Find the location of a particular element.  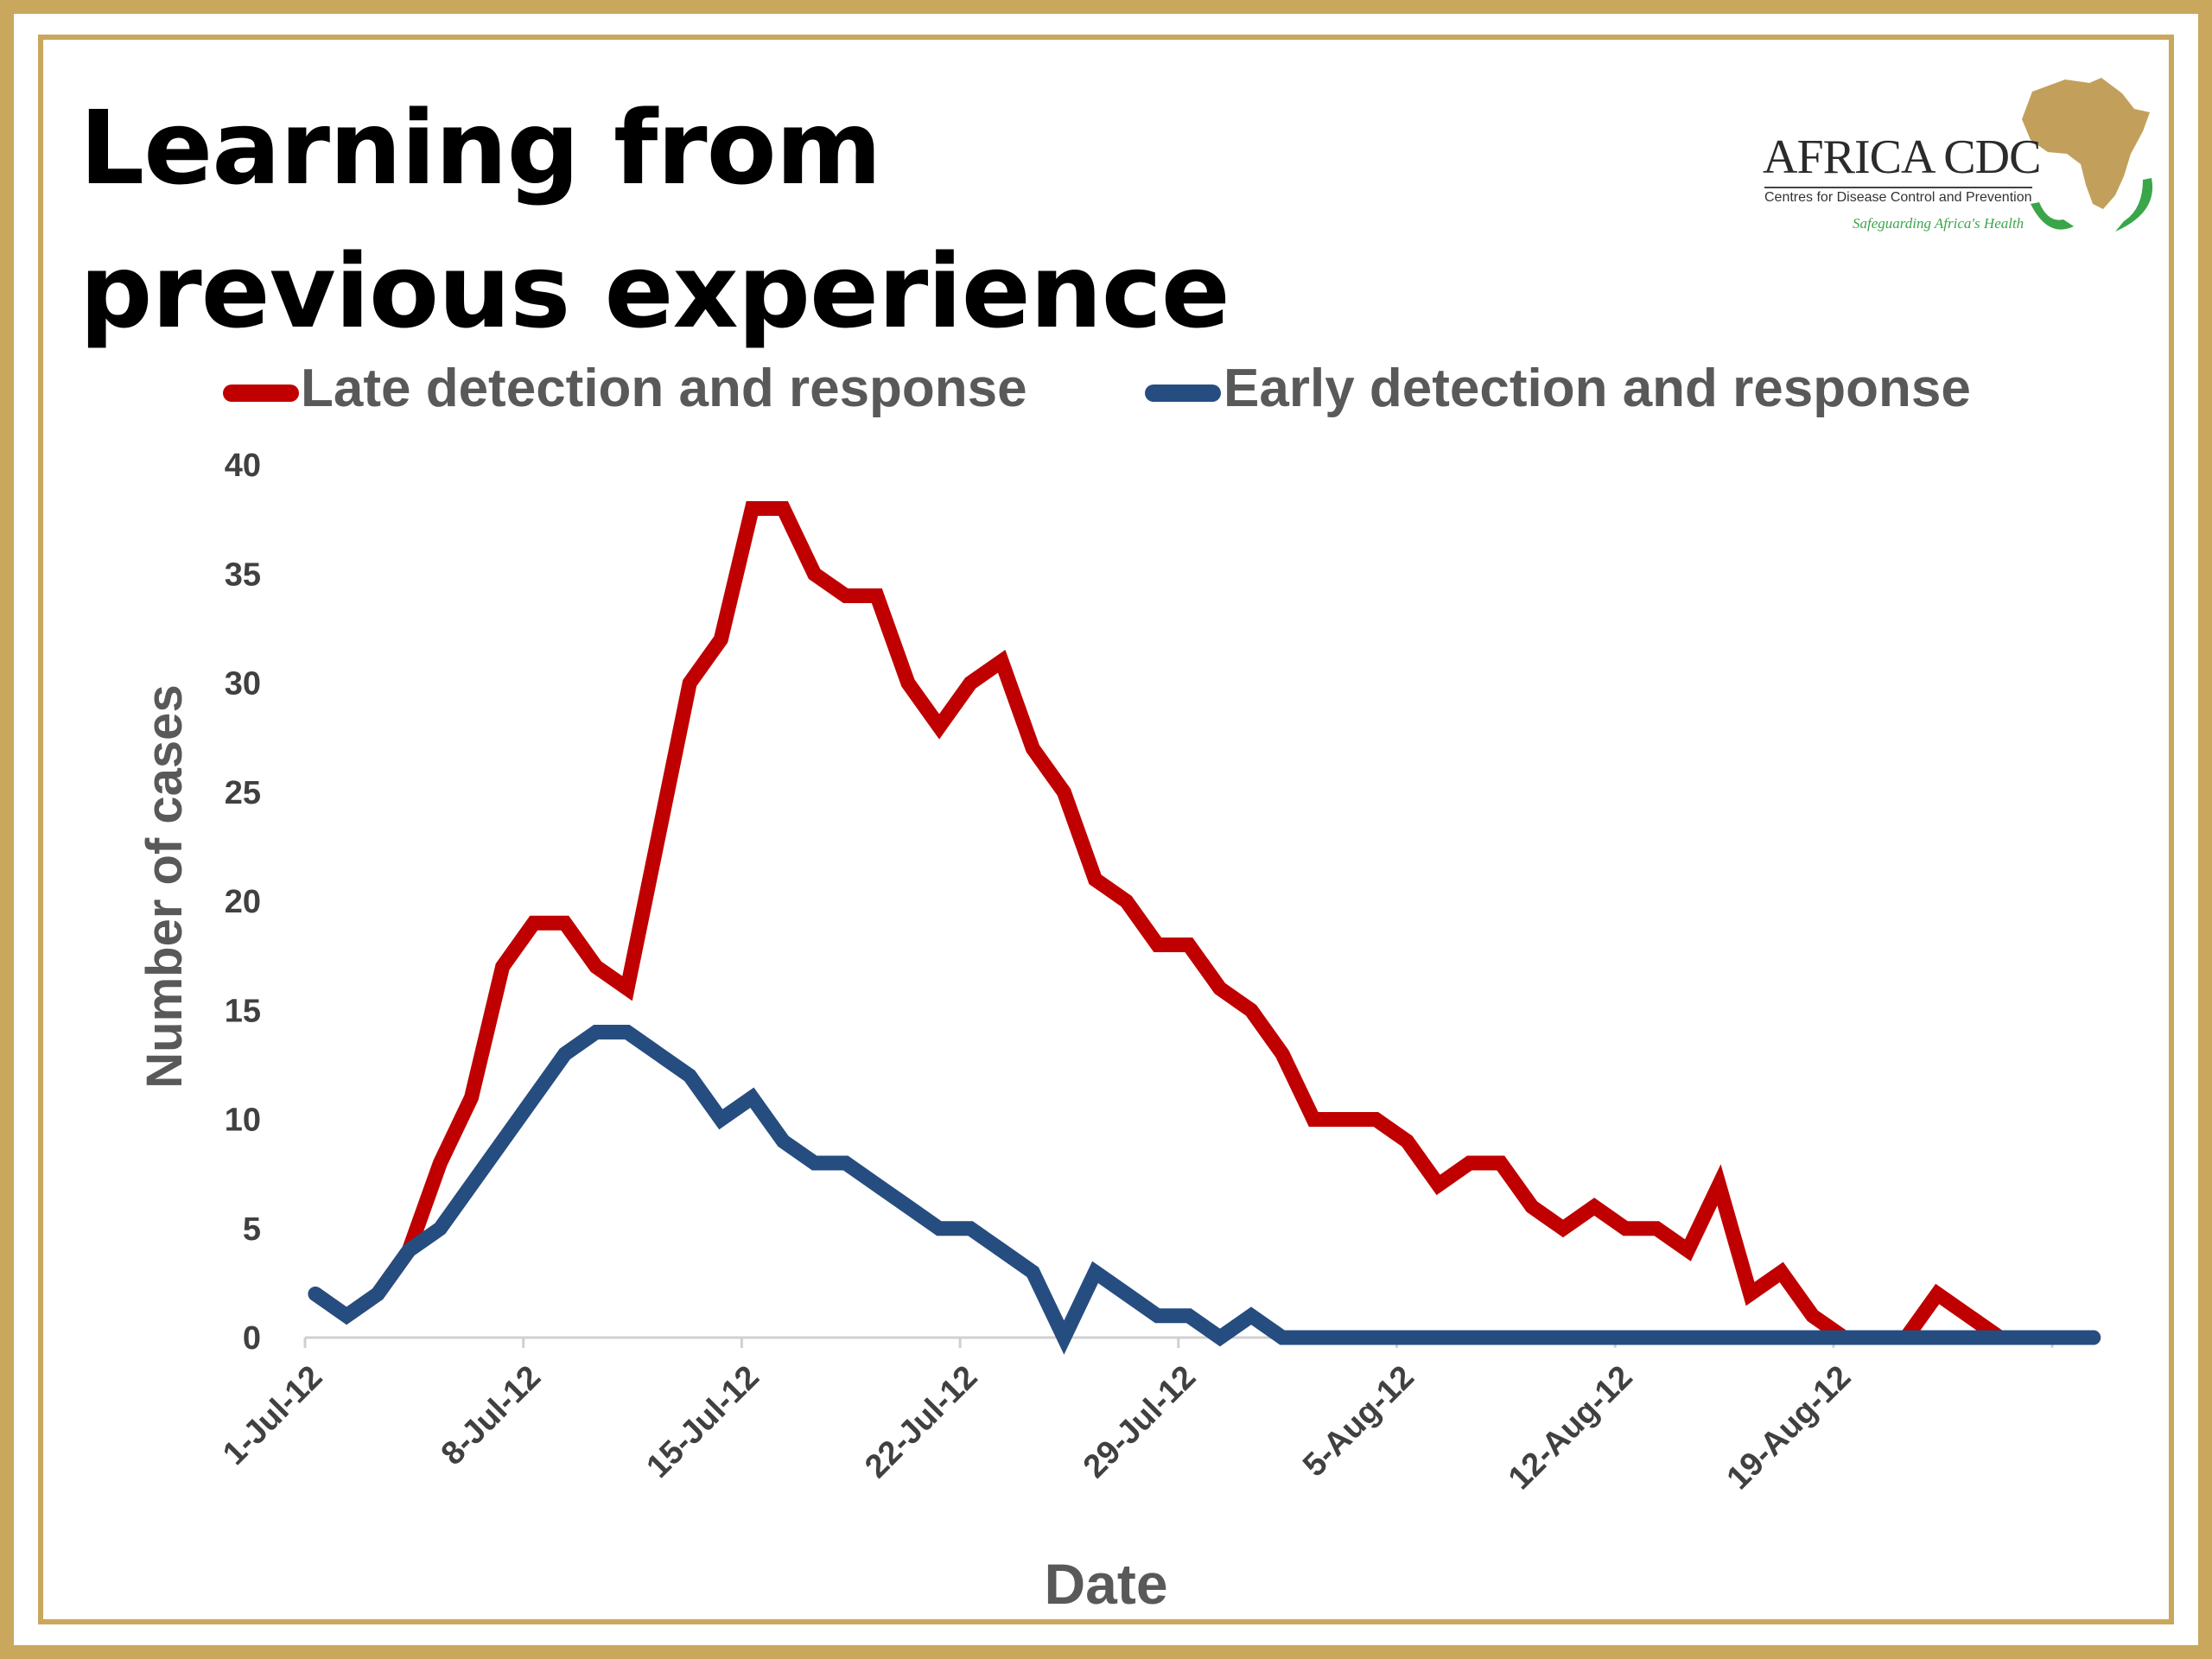

y-tick-label: 10 is located at coordinates (243, 1121).